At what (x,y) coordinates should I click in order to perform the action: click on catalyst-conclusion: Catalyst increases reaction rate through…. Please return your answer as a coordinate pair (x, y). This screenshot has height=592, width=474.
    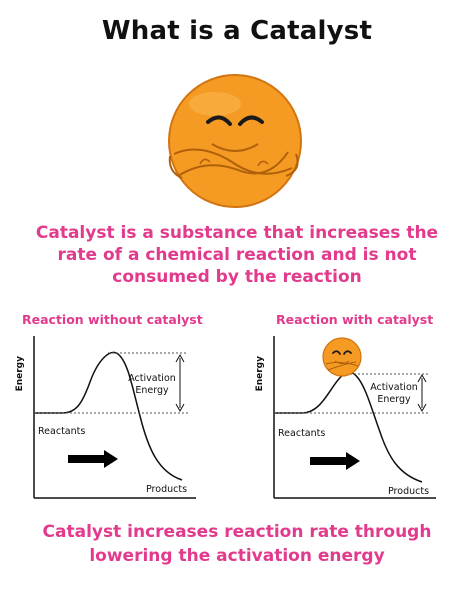
    Looking at the image, I should click on (237, 544).